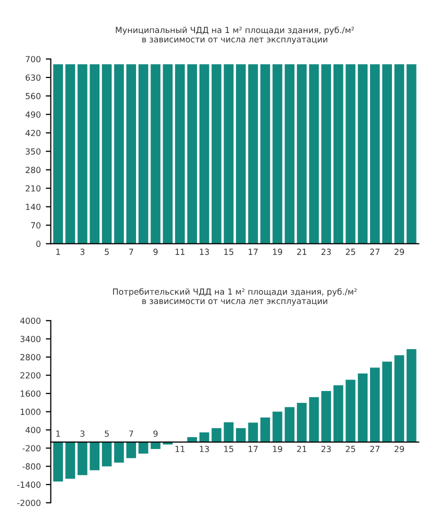 This screenshot has width=423, height=513. I want to click on y-tick-label: 400, so click(33, 430).